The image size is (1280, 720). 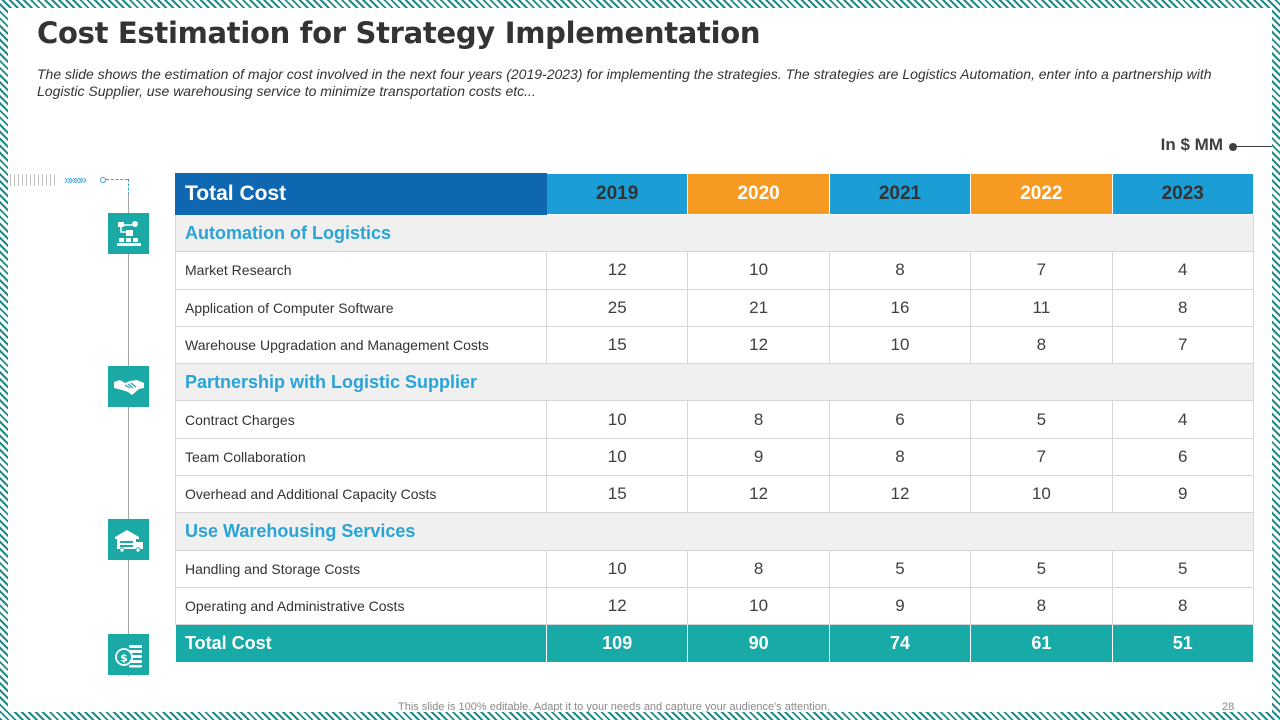 I want to click on row-label: Contract Charges, so click(x=361, y=419).